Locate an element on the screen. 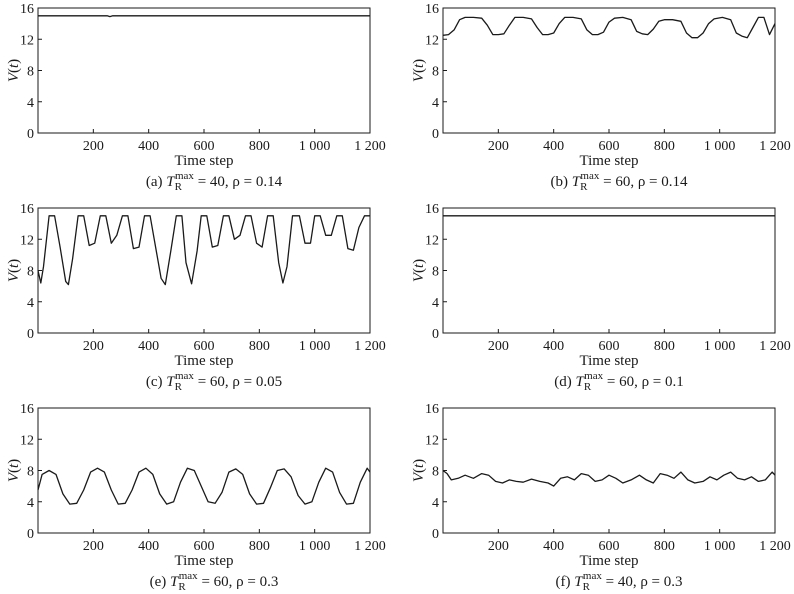 The height and width of the screenshot is (594, 794). y-tick-label-d-4: 16 is located at coordinates (432, 209).